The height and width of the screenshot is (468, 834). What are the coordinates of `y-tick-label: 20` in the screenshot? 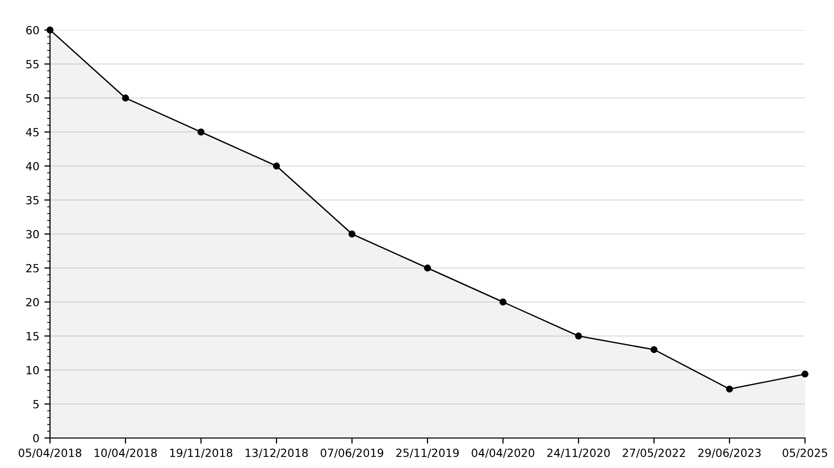 It's located at (32, 302).